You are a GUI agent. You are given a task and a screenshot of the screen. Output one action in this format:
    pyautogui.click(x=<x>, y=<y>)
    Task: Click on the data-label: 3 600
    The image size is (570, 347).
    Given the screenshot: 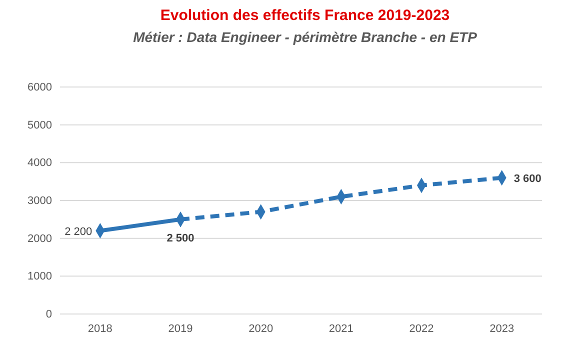 What is the action you would take?
    pyautogui.click(x=528, y=178)
    